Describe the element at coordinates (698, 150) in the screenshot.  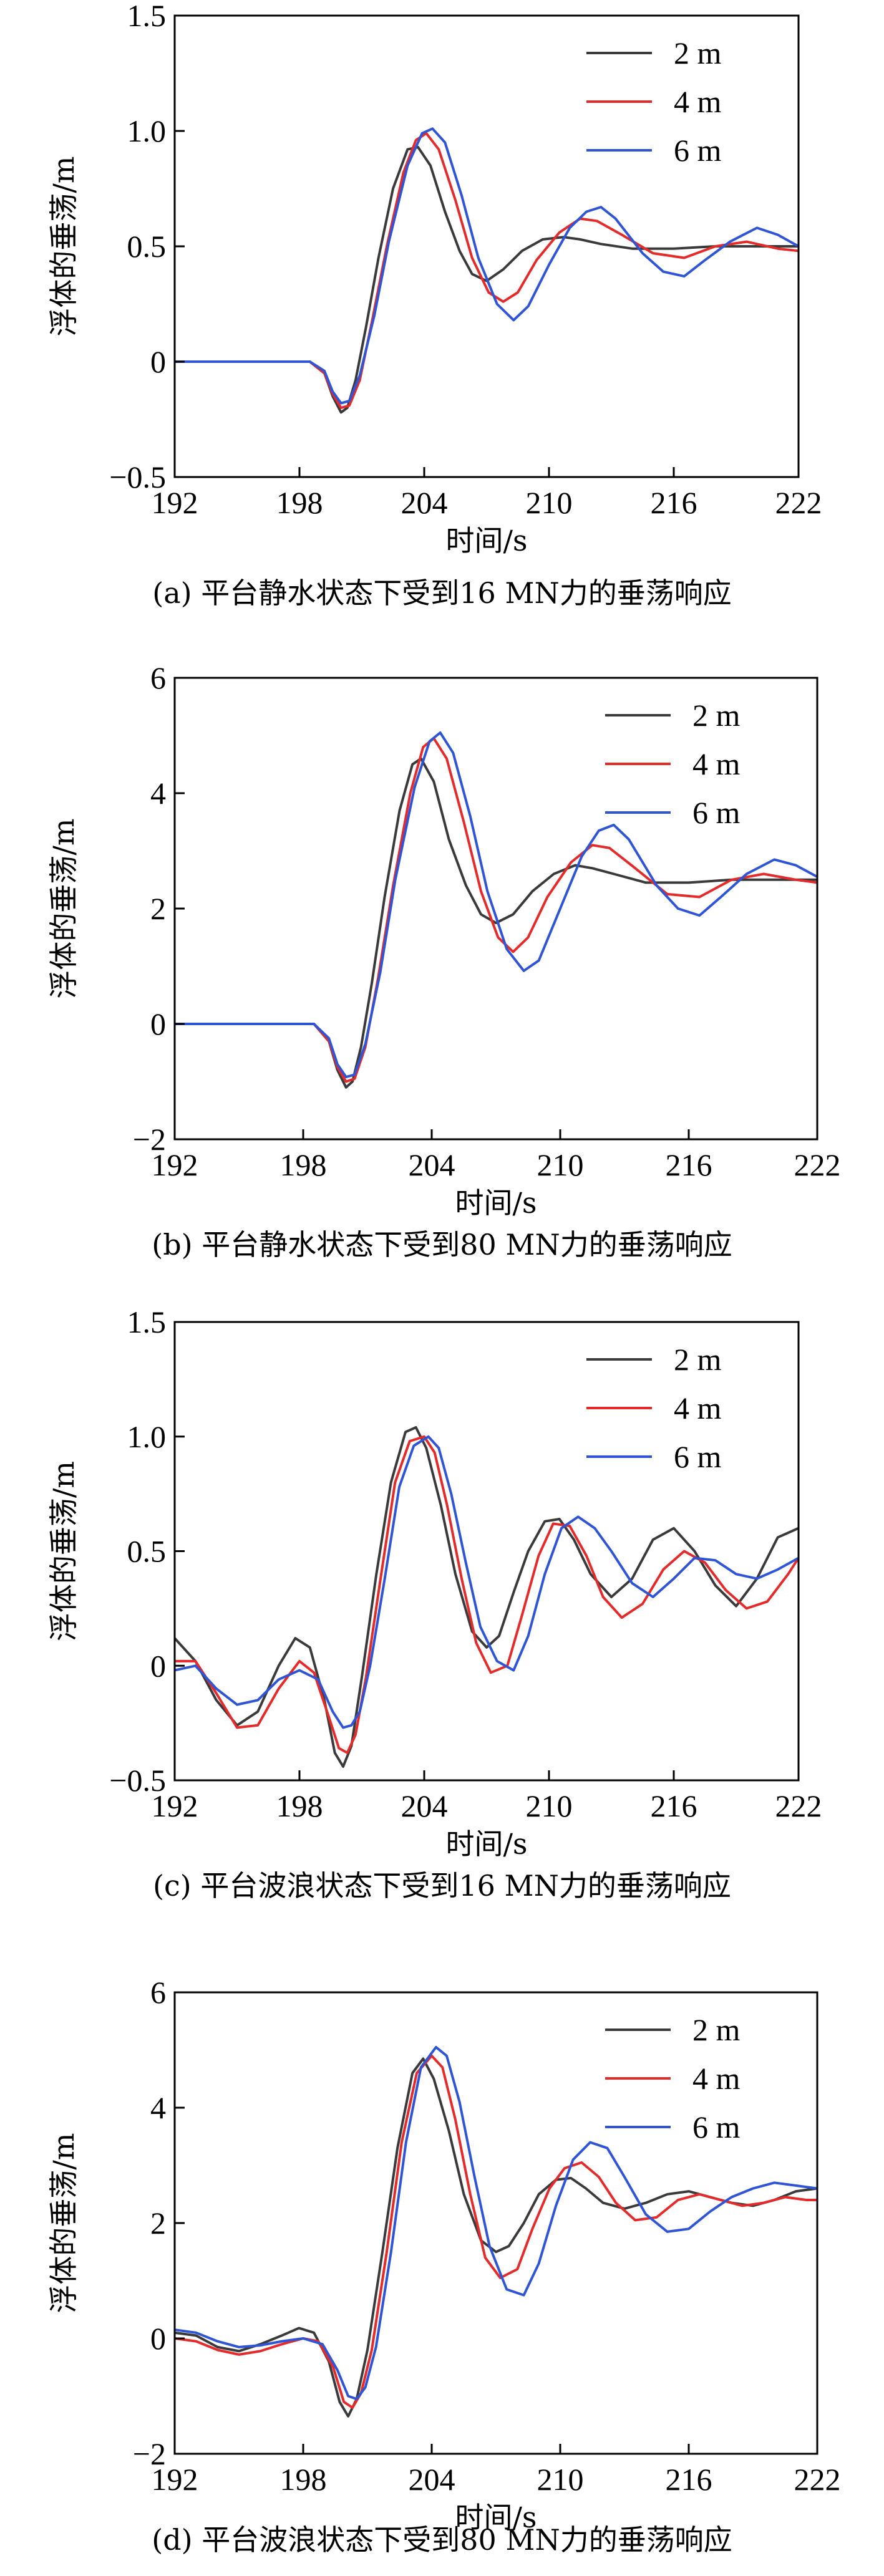
I see `legend-label-a-3: 6 m` at that location.